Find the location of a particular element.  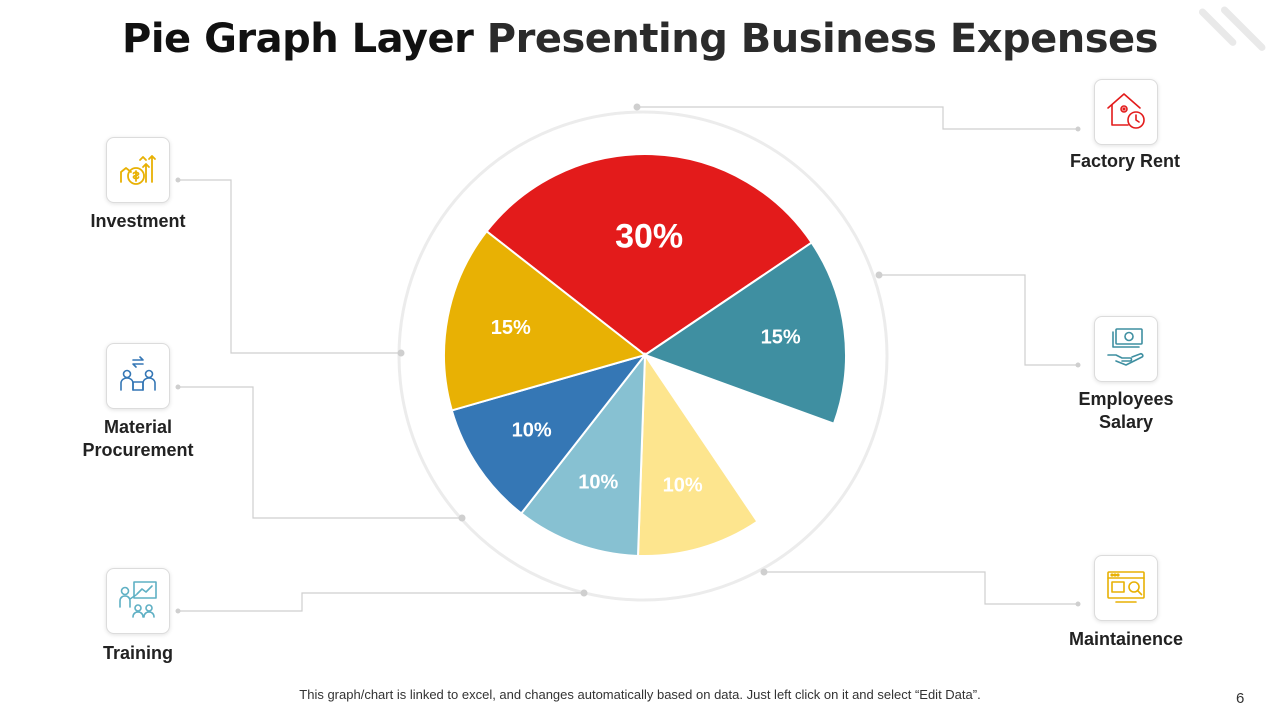

material-label-line2: Procurement is located at coordinates (138, 450).